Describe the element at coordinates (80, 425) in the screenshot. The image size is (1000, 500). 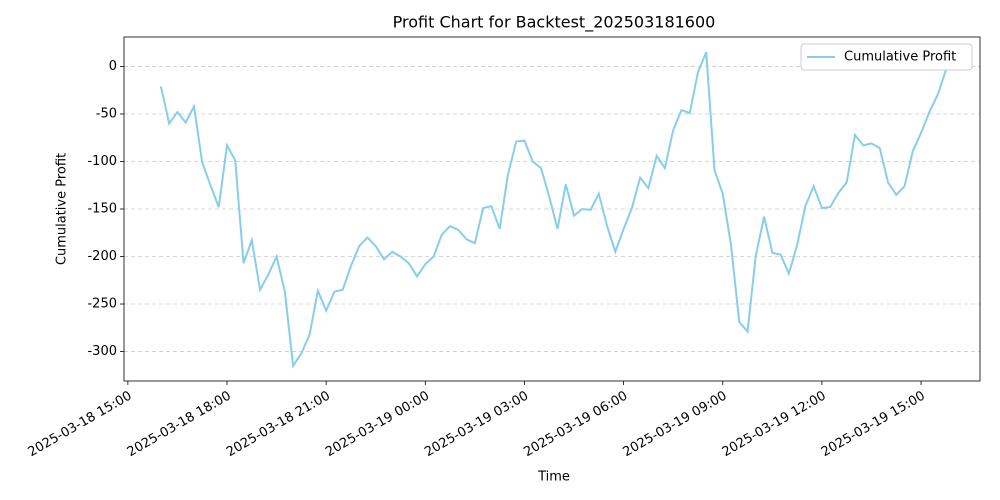
I see `x-tick-label: 2025-03-18 15:00` at that location.